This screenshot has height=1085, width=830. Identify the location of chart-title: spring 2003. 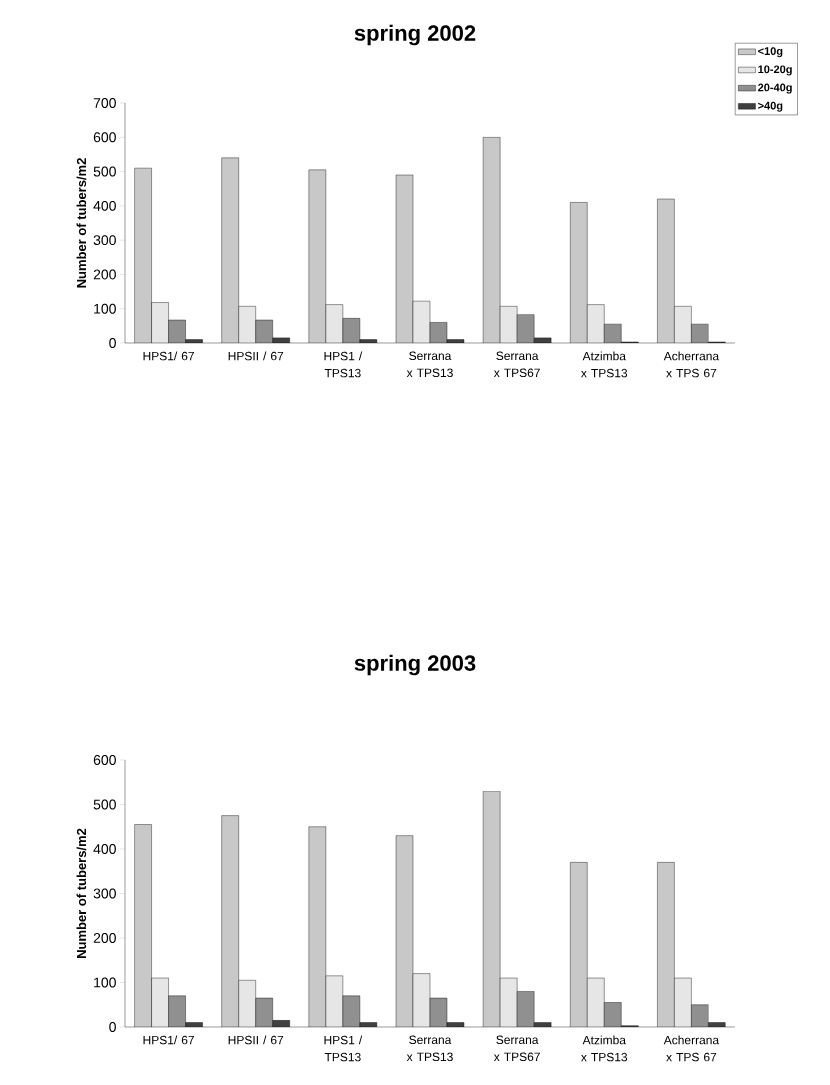
(415, 665).